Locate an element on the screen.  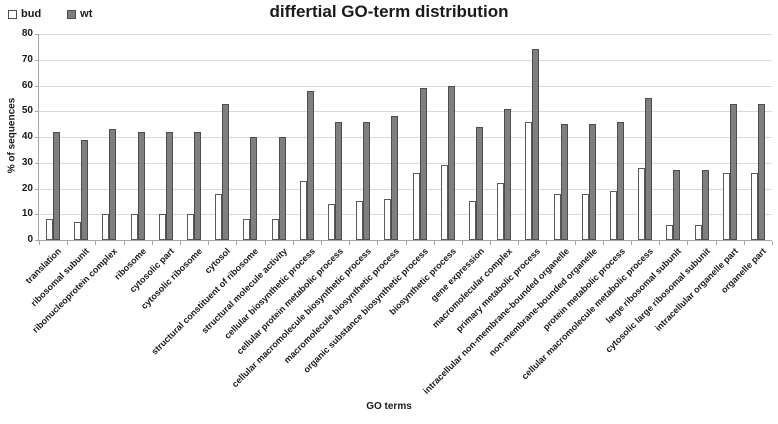
y-tick-label: 0 is located at coordinates (30, 239).